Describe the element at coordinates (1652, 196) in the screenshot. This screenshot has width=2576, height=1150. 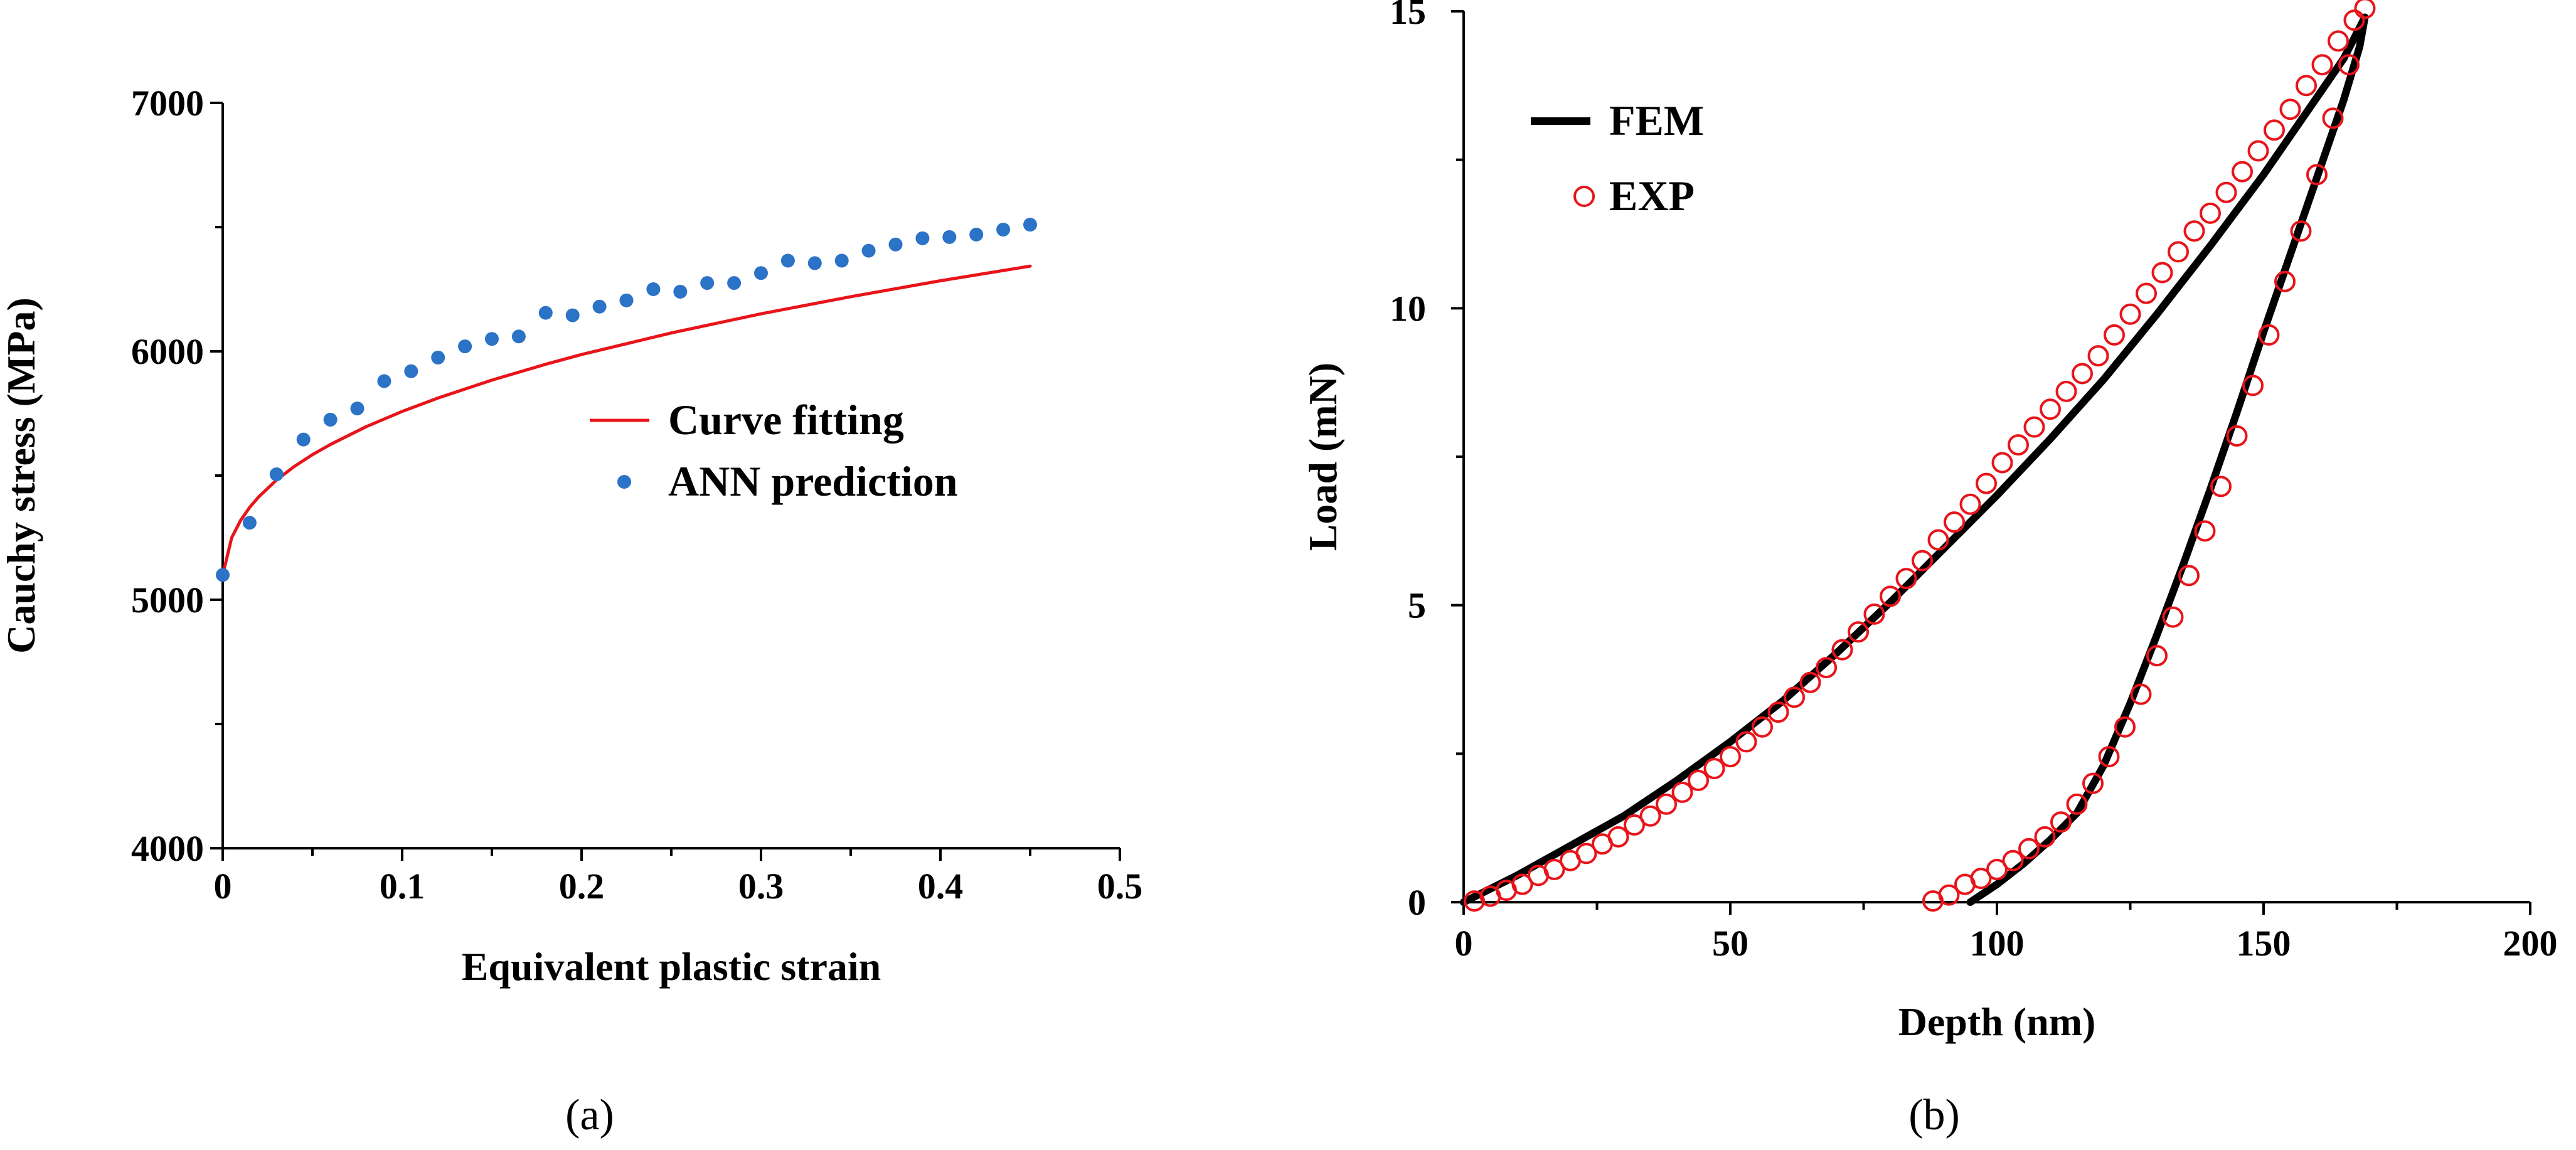
I see `legend-label: EXP` at that location.